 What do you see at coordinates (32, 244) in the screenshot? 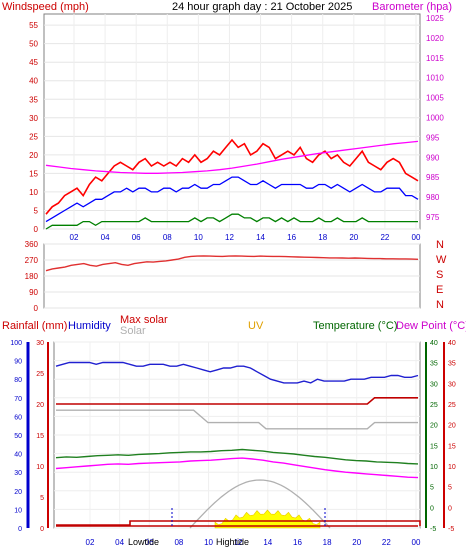
I see `direction-ytick-label: 360` at bounding box center [32, 244].